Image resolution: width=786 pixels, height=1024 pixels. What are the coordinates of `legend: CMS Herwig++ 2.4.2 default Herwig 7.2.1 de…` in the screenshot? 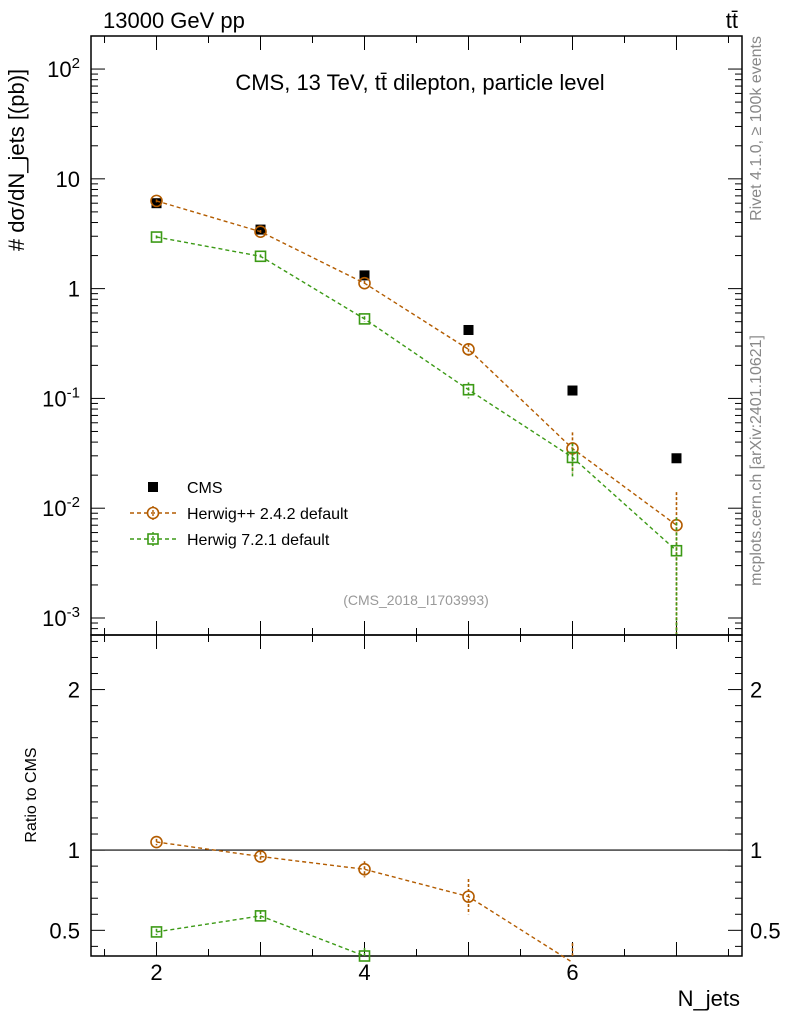 It's located at (239, 514).